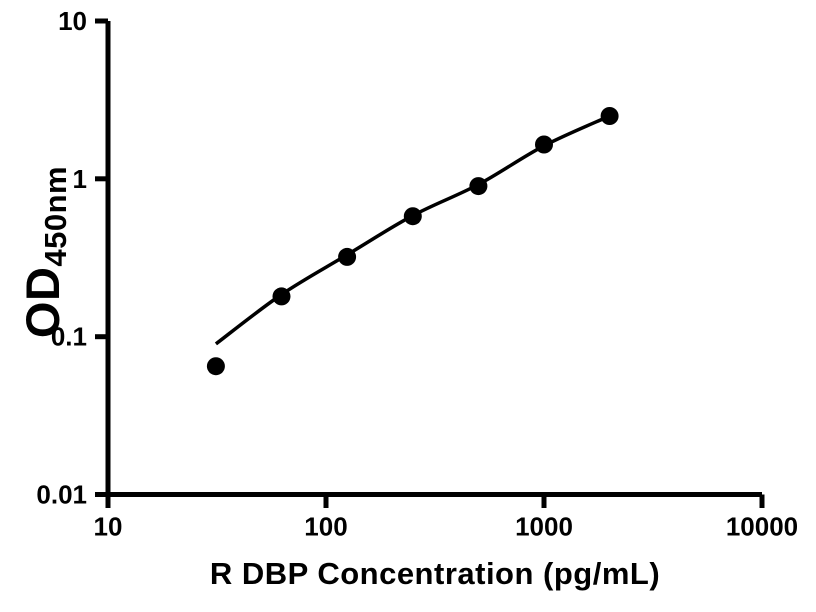  Describe the element at coordinates (80, 179) in the screenshot. I see `y-tick-label: 1` at that location.